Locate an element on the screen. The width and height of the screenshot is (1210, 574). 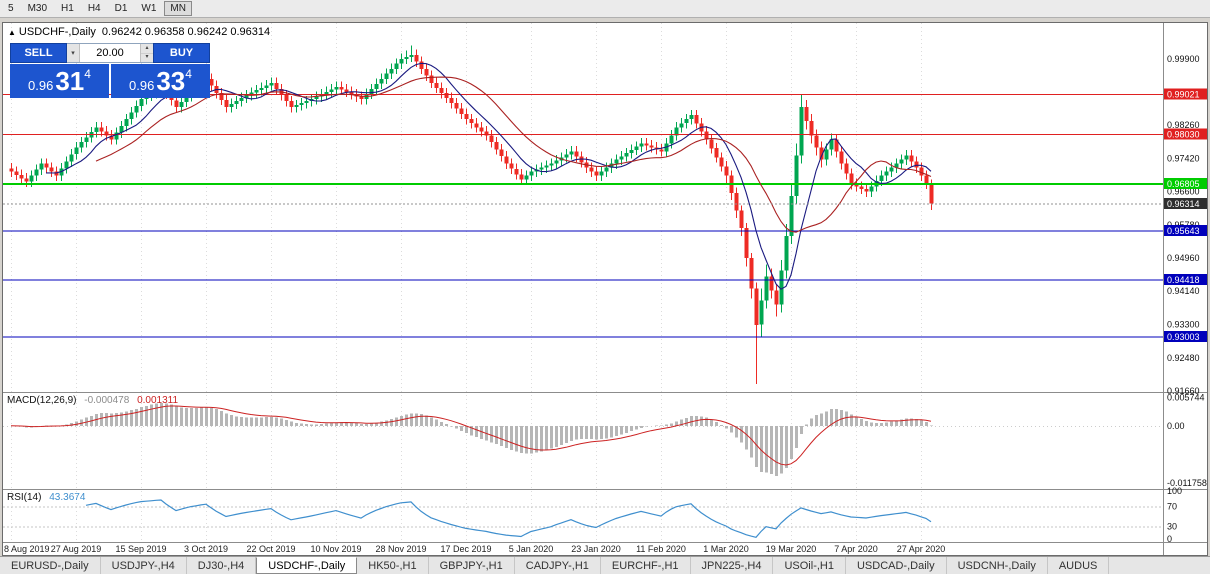
svg-text: 0.97420 is located at coordinates (1183, 159).